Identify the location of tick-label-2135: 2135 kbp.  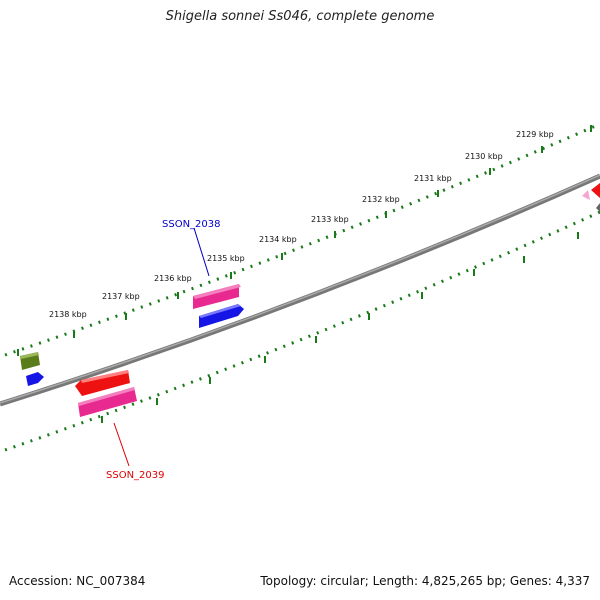
(226, 258).